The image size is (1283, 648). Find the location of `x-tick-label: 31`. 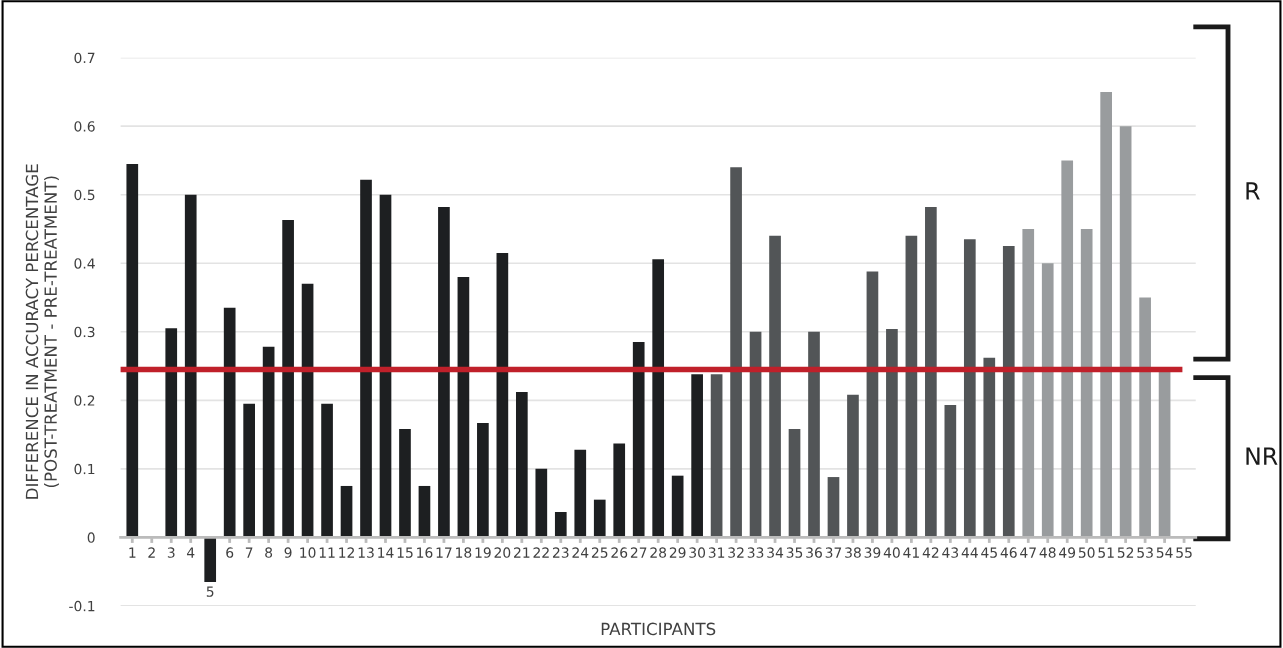

x-tick-label: 31 is located at coordinates (716, 552).